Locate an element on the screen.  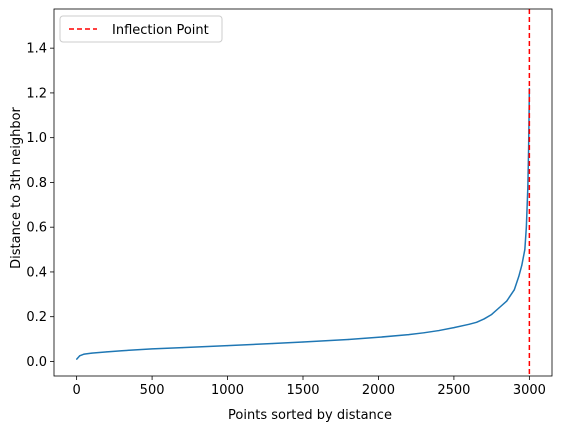
y-tick-label: 1.0 is located at coordinates (36, 138).